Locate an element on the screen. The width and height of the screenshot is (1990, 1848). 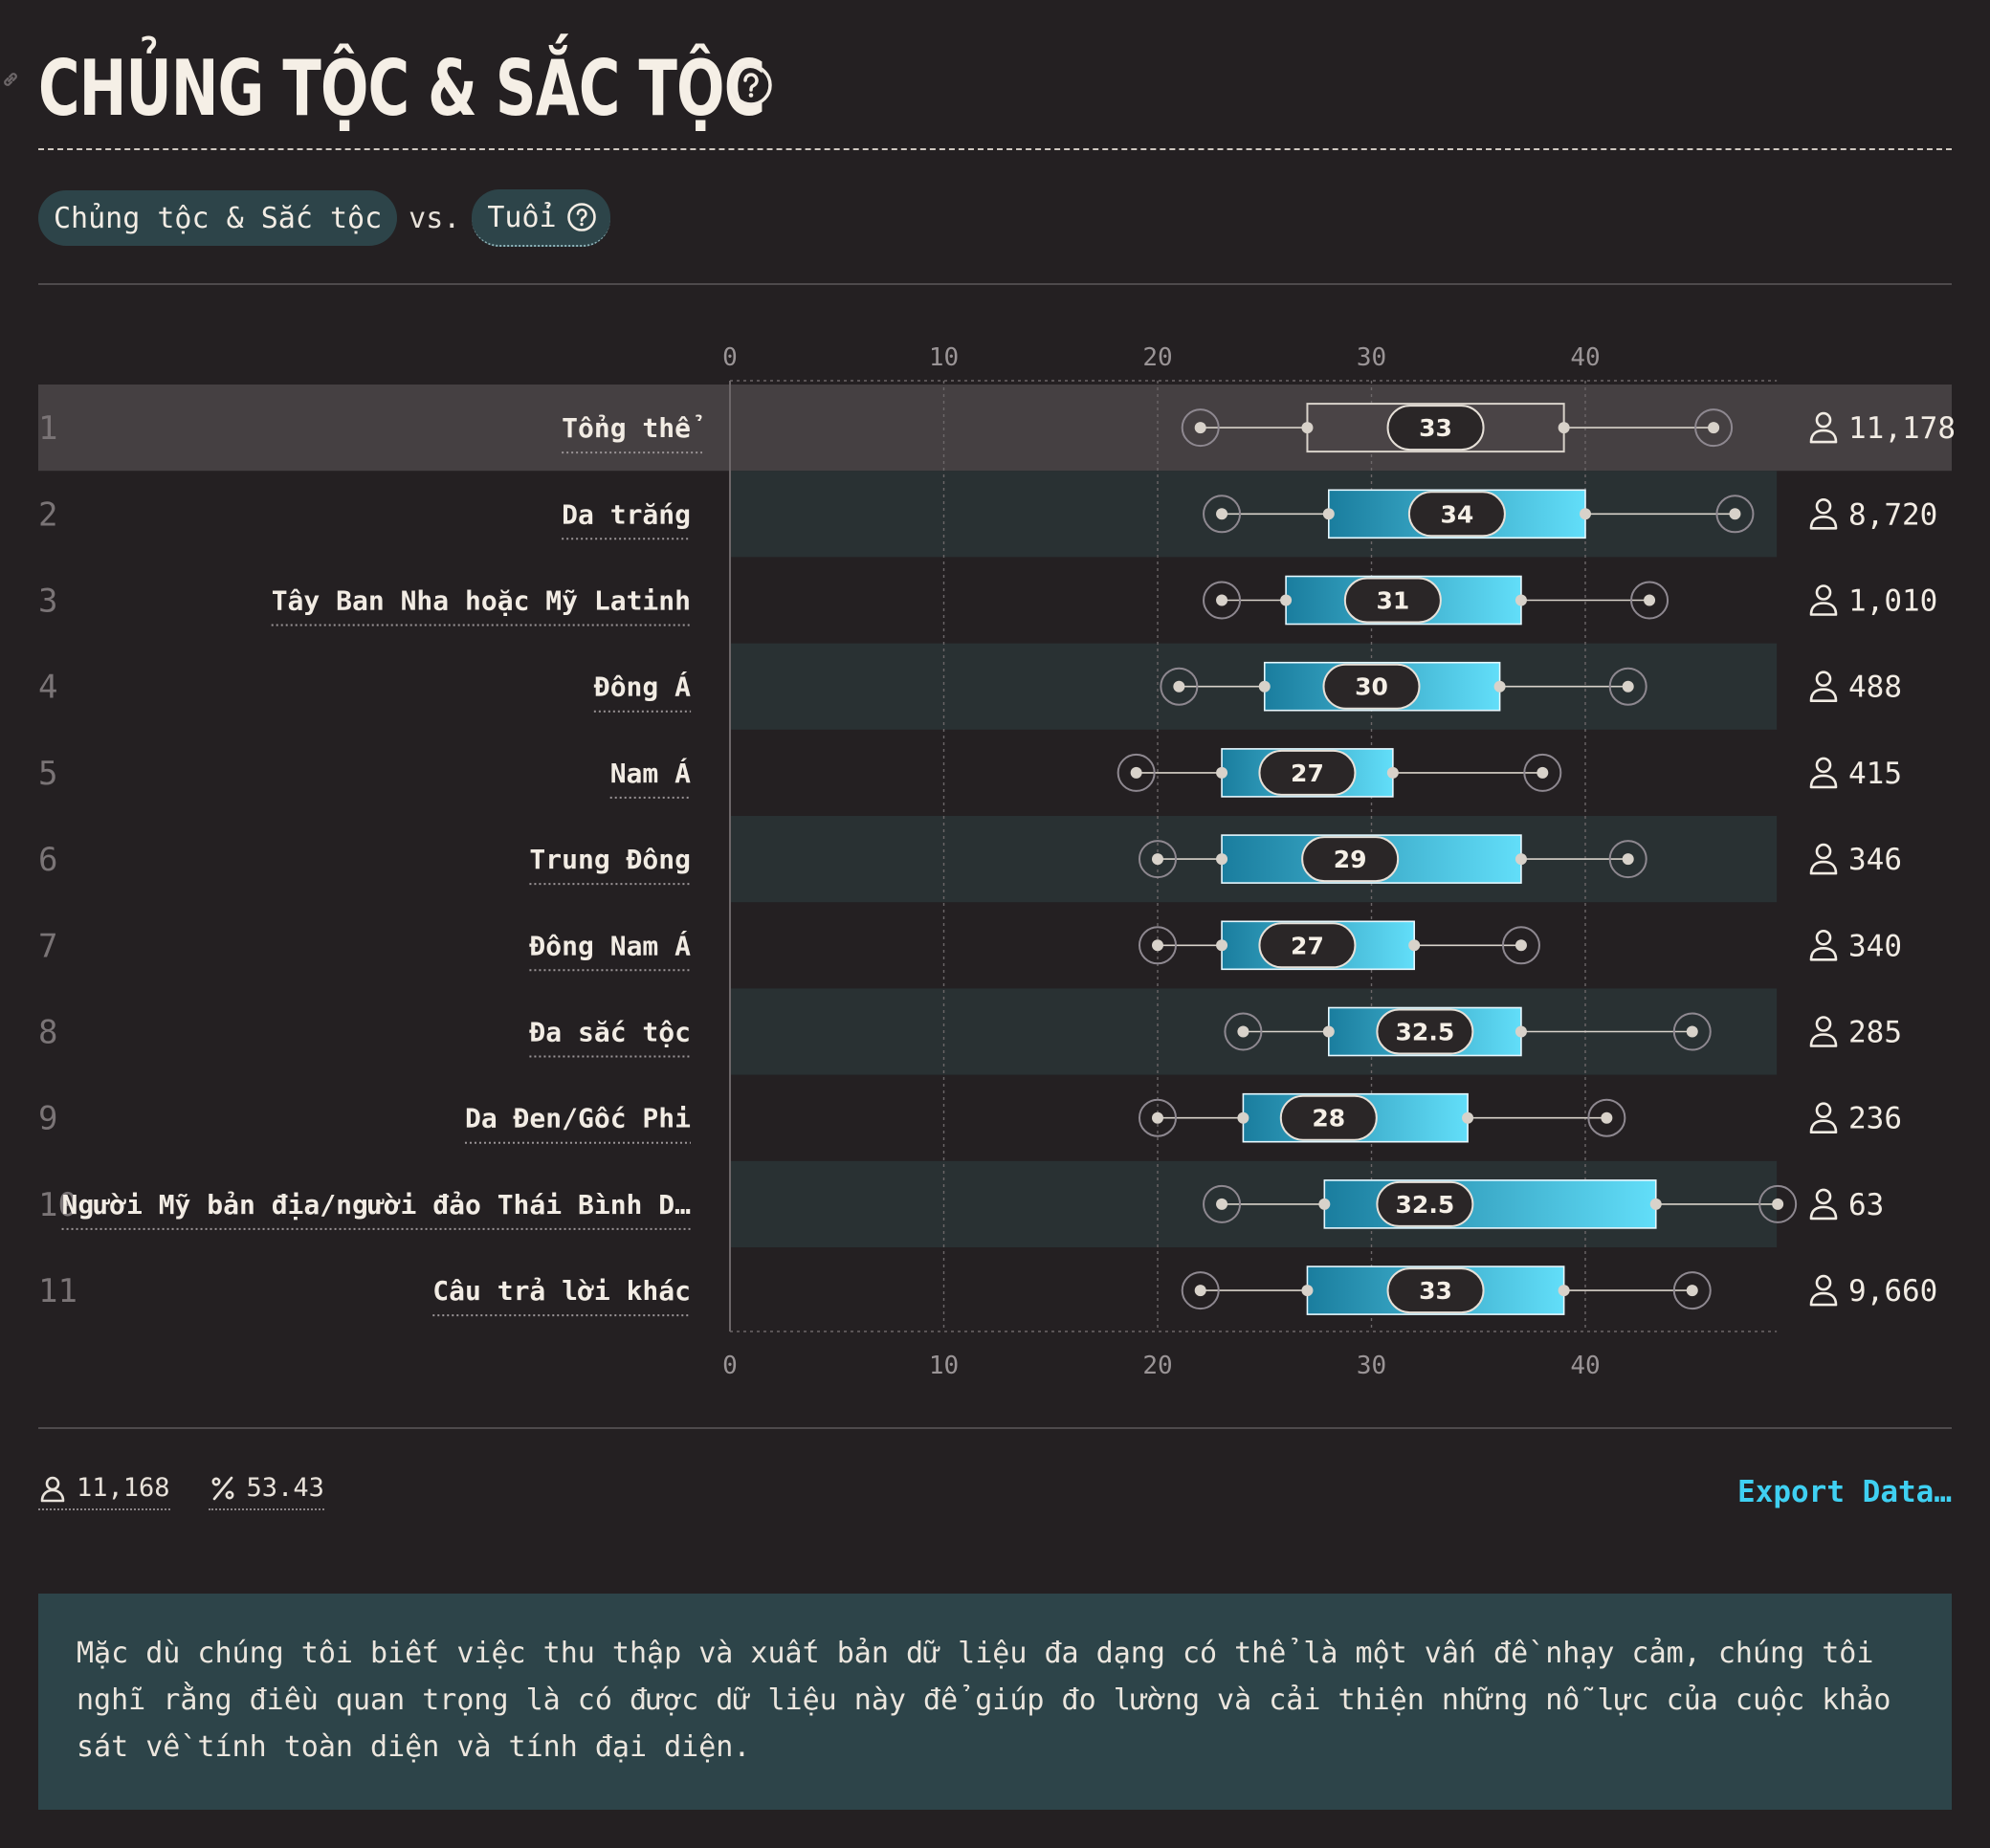
row-count: 236 is located at coordinates (1875, 1119).